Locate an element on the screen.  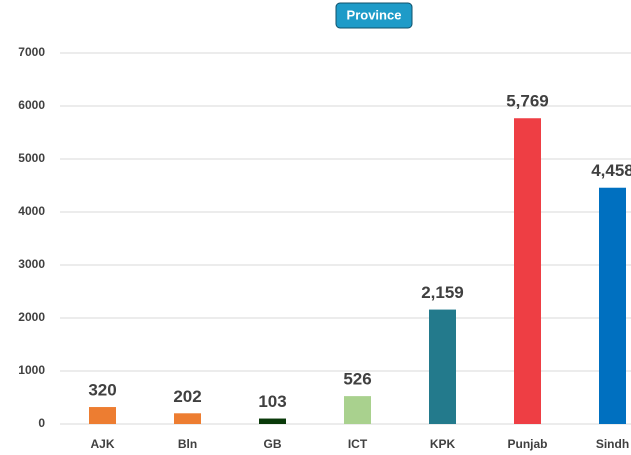
value-label: 526 is located at coordinates (357, 379).